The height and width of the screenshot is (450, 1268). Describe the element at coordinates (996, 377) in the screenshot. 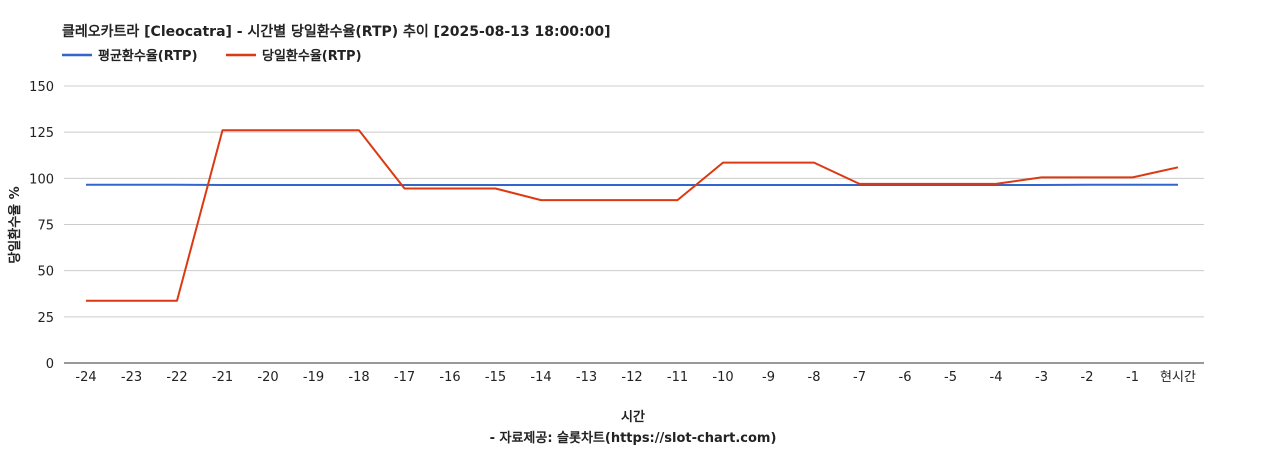

I see `x-tick-label: -4` at that location.